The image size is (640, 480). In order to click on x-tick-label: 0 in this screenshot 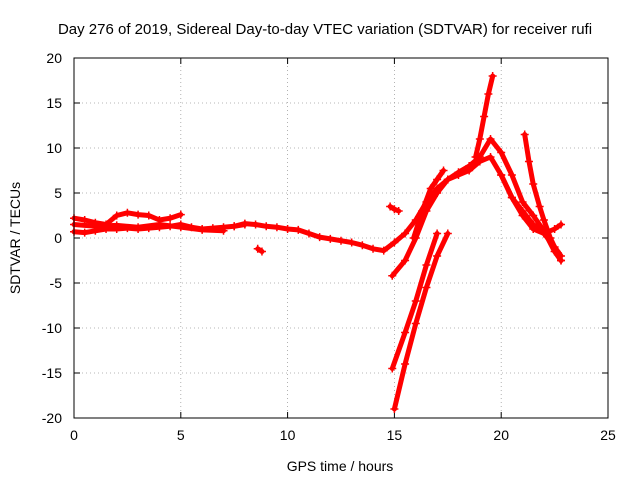, I will do `click(74, 435)`.